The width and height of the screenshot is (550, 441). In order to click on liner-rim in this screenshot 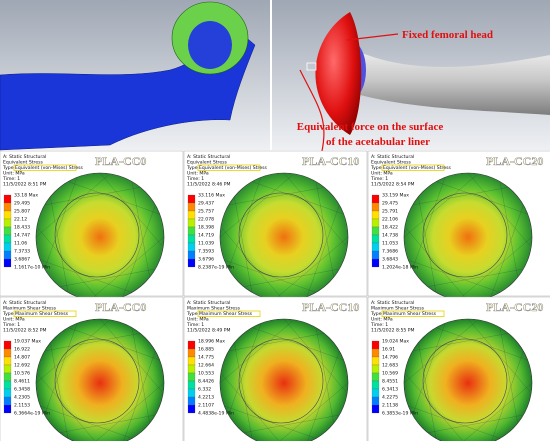, I will do `click(97, 235)`.